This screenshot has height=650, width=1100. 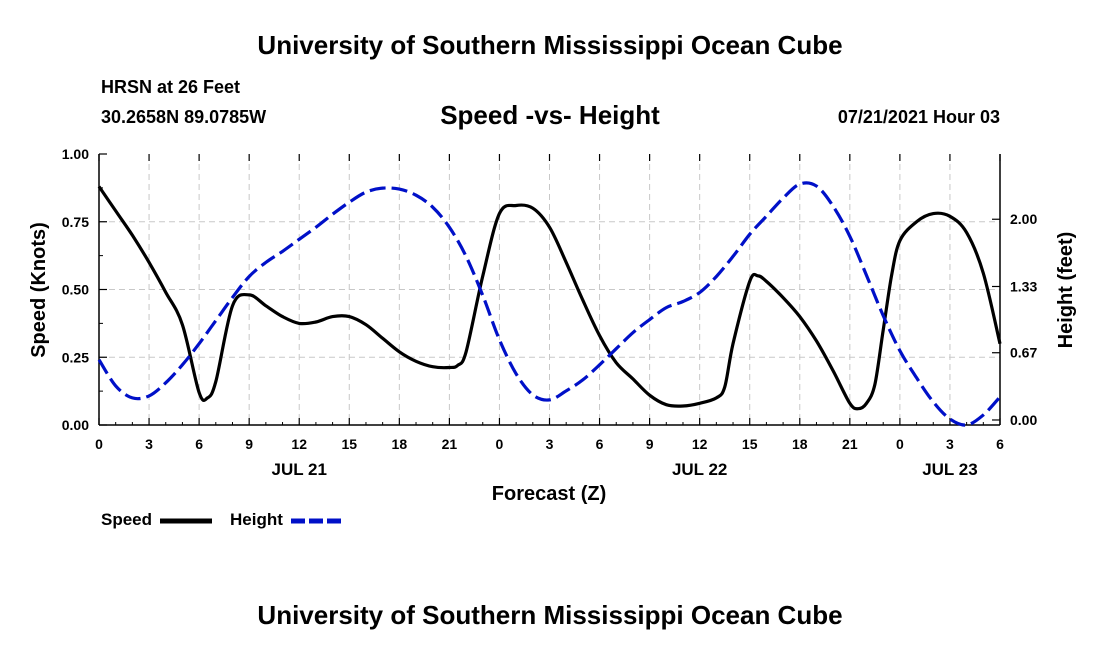 What do you see at coordinates (1023, 353) in the screenshot?
I see `y-right-tick-label-1: 0.67` at bounding box center [1023, 353].